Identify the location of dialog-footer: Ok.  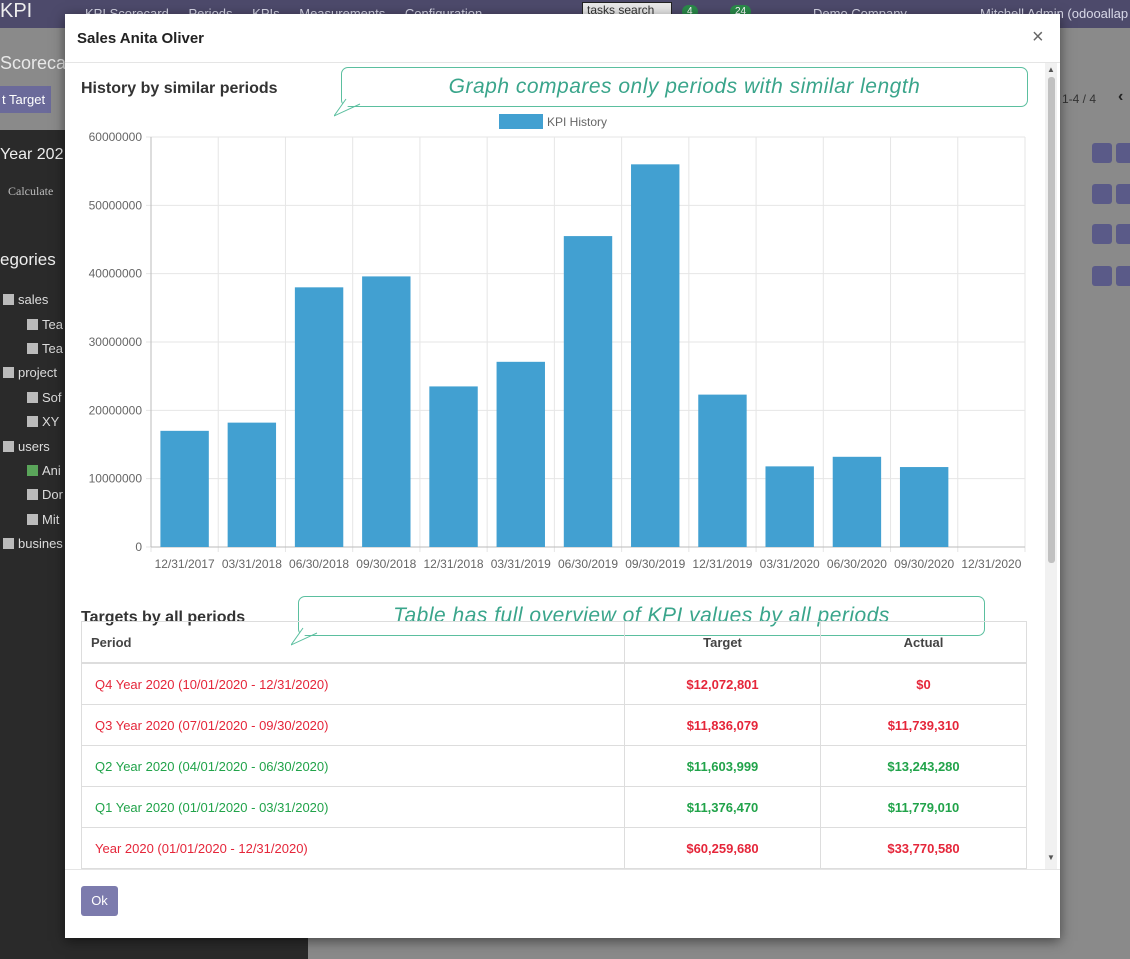
(562, 904).